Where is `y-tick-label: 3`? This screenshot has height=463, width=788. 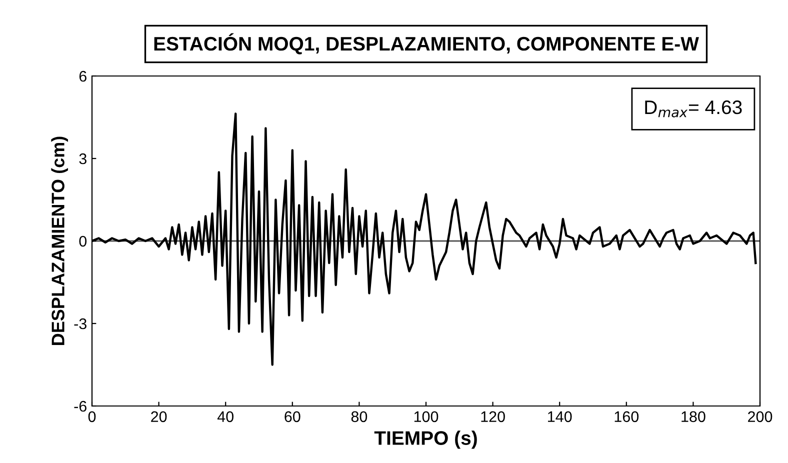 y-tick-label: 3 is located at coordinates (82, 158).